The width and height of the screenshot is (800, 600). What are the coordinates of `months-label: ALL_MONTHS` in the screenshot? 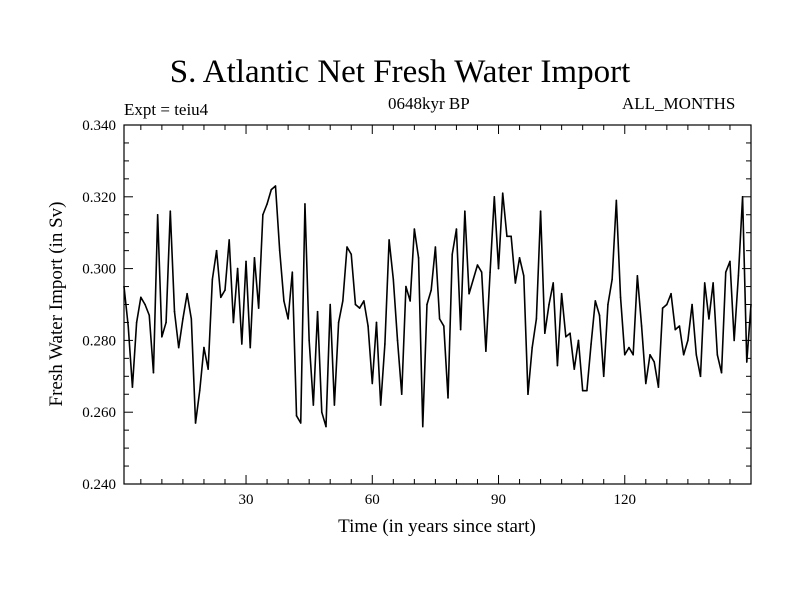 It's located at (679, 103).